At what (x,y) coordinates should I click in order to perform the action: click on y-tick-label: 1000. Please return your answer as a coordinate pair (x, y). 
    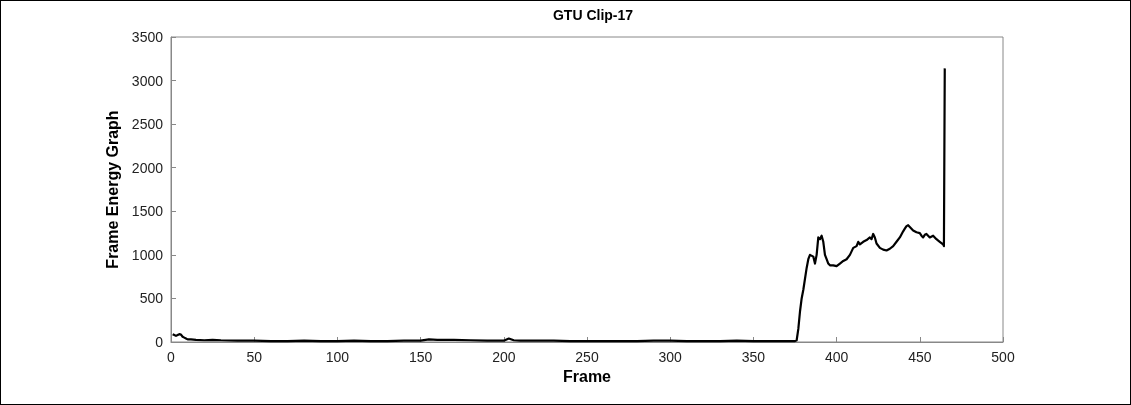
    Looking at the image, I should click on (147, 254).